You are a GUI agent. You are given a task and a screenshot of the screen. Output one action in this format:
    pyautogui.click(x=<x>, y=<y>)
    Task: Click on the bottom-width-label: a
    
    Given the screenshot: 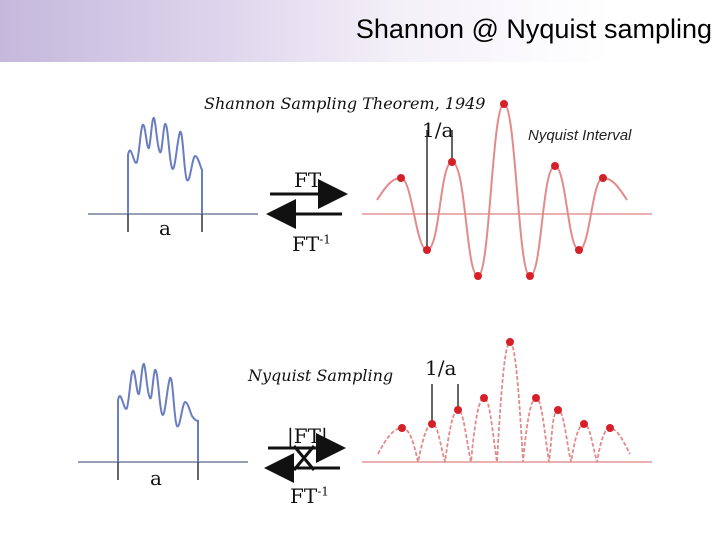 What is the action you would take?
    pyautogui.click(x=156, y=478)
    